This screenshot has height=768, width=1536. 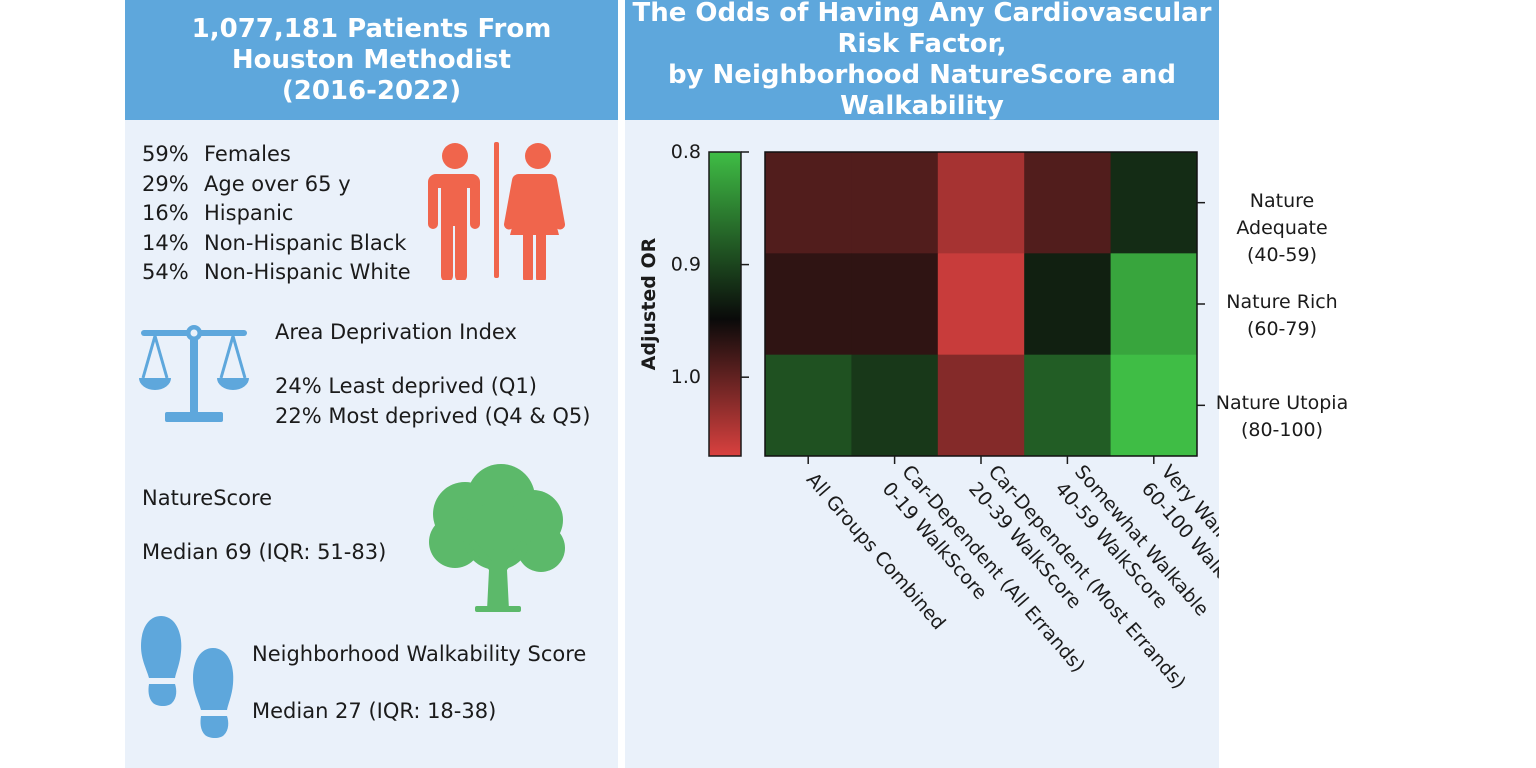 I want to click on demographic-label: Hispanic, so click(x=249, y=213).